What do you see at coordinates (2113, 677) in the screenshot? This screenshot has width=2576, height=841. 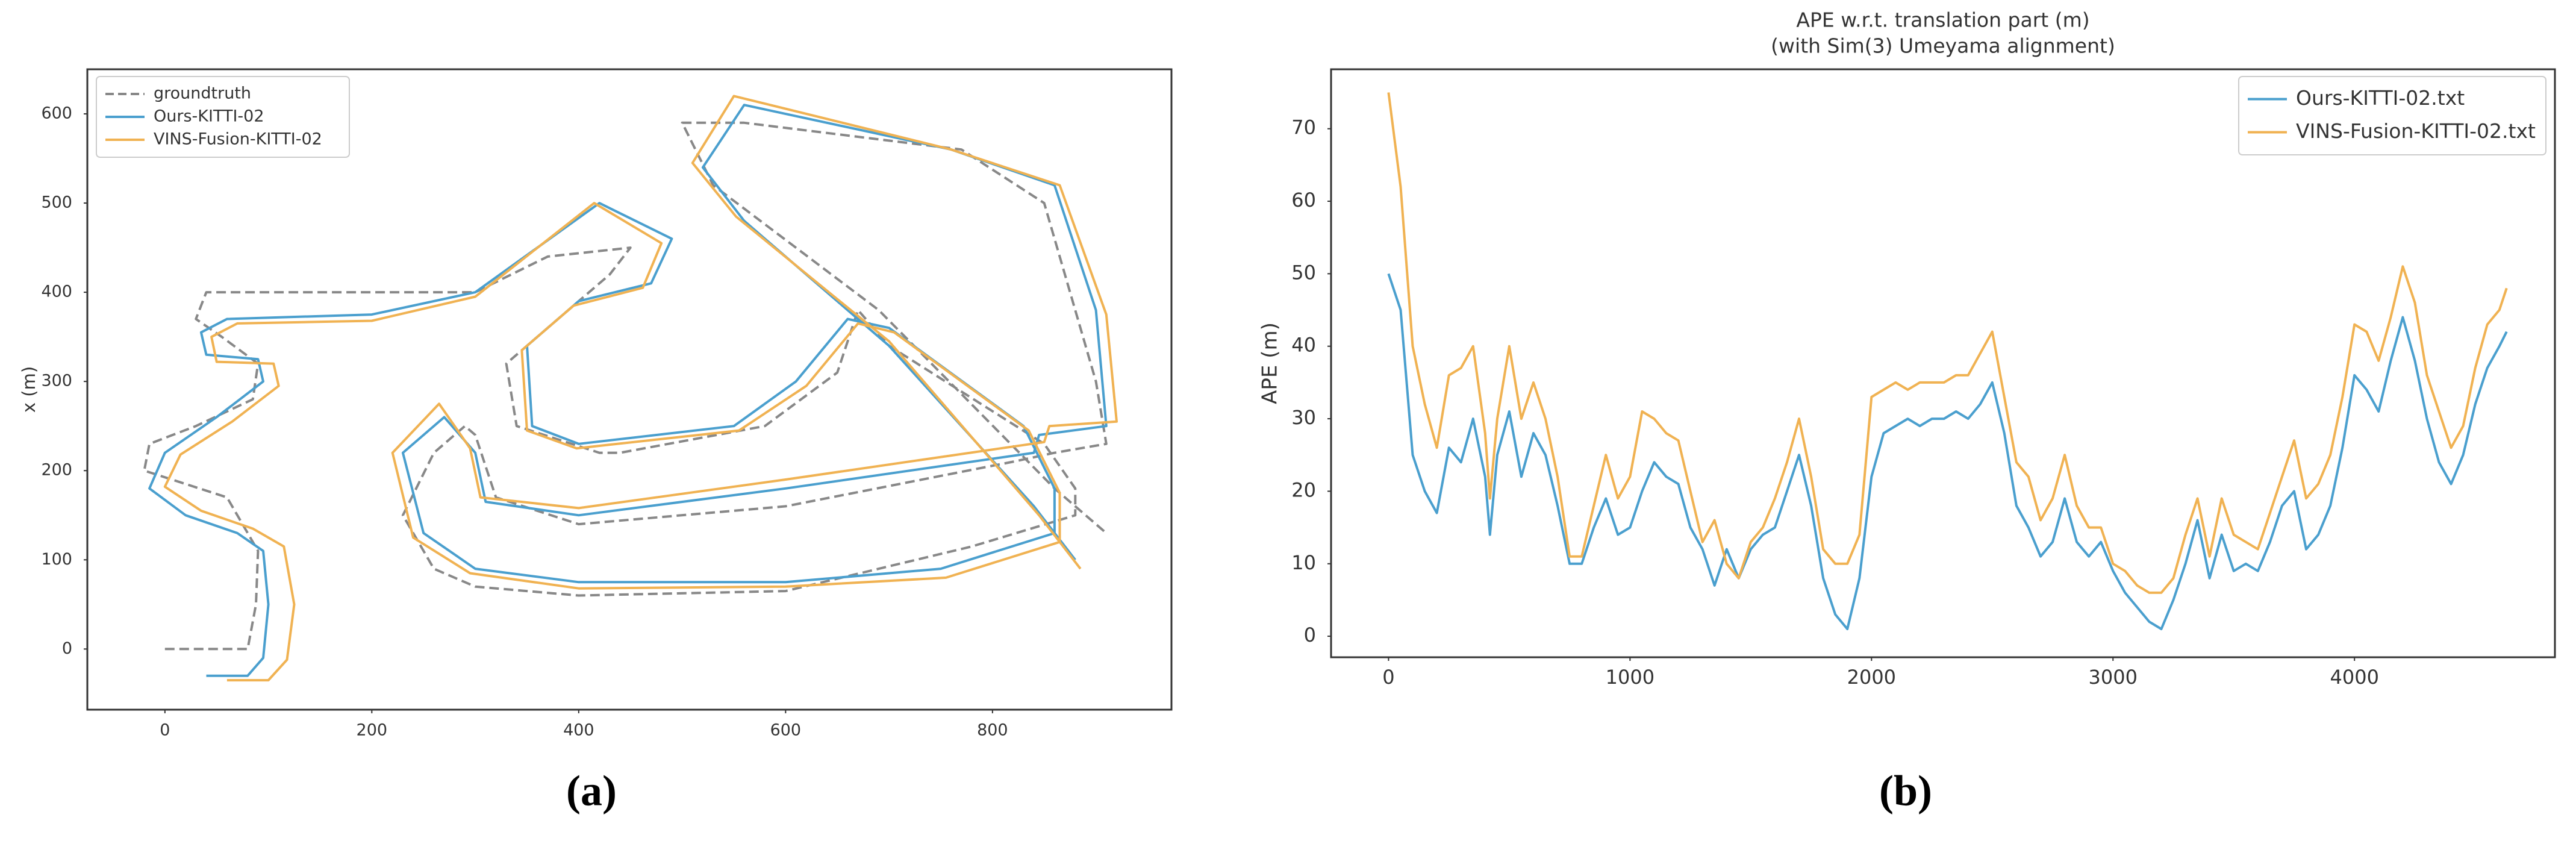 I see `x-tick-label: 3000` at bounding box center [2113, 677].